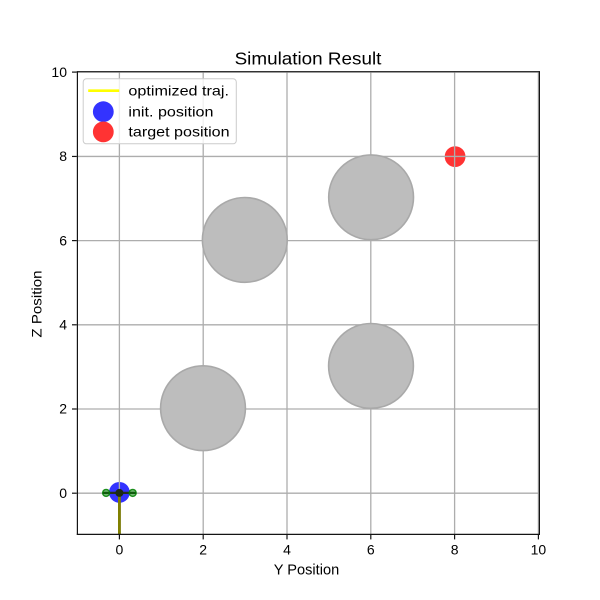  What do you see at coordinates (308, 58) in the screenshot?
I see `svg-text: Simulation Result` at bounding box center [308, 58].